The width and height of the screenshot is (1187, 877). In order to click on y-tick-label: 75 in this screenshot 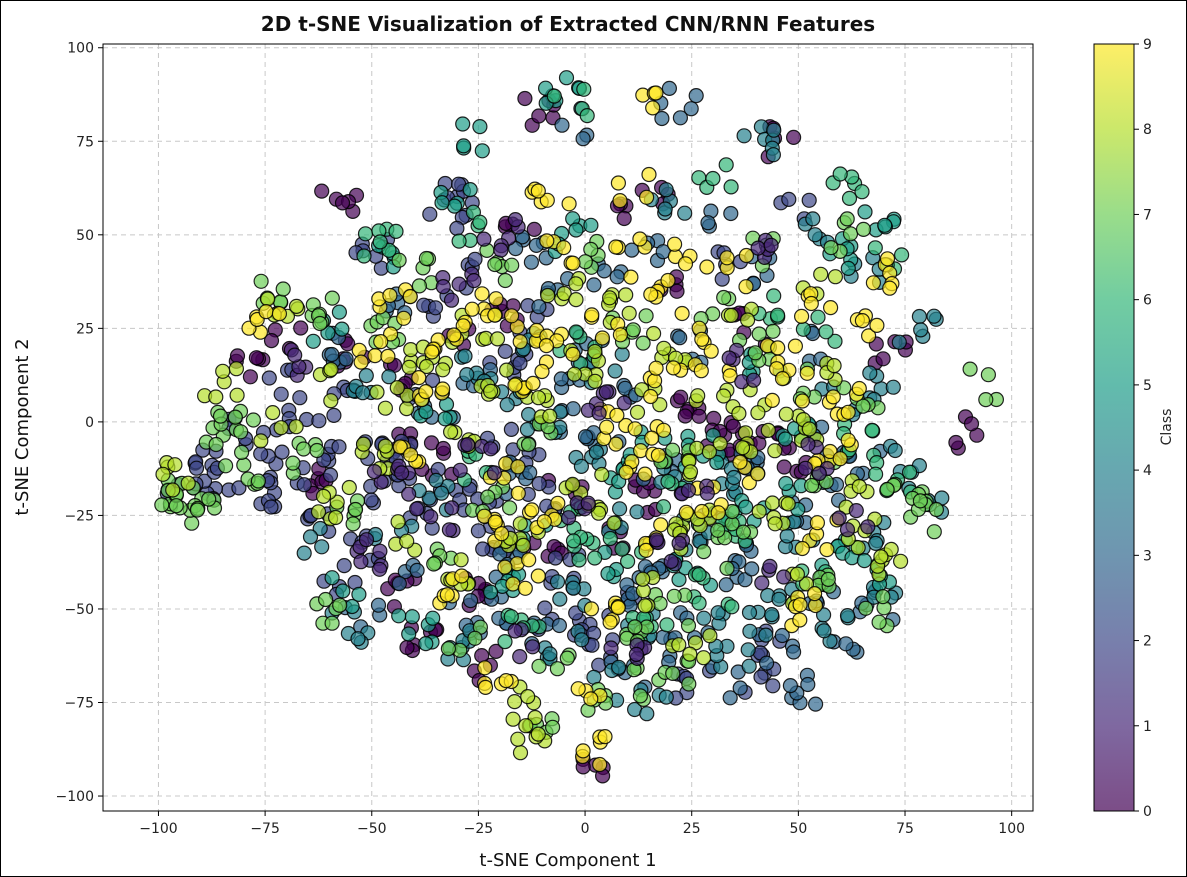, I will do `click(85, 142)`.